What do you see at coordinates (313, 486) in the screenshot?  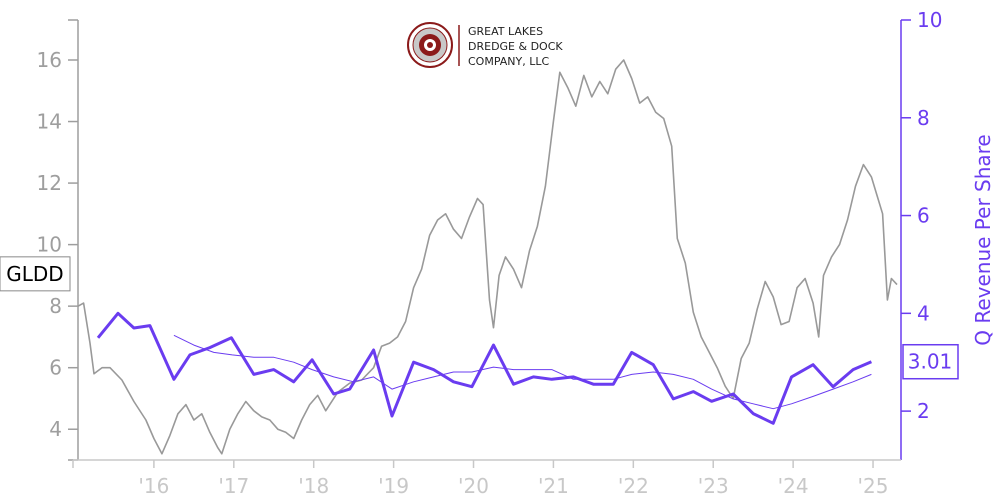 I see `x-tick-label: '18` at bounding box center [313, 486].